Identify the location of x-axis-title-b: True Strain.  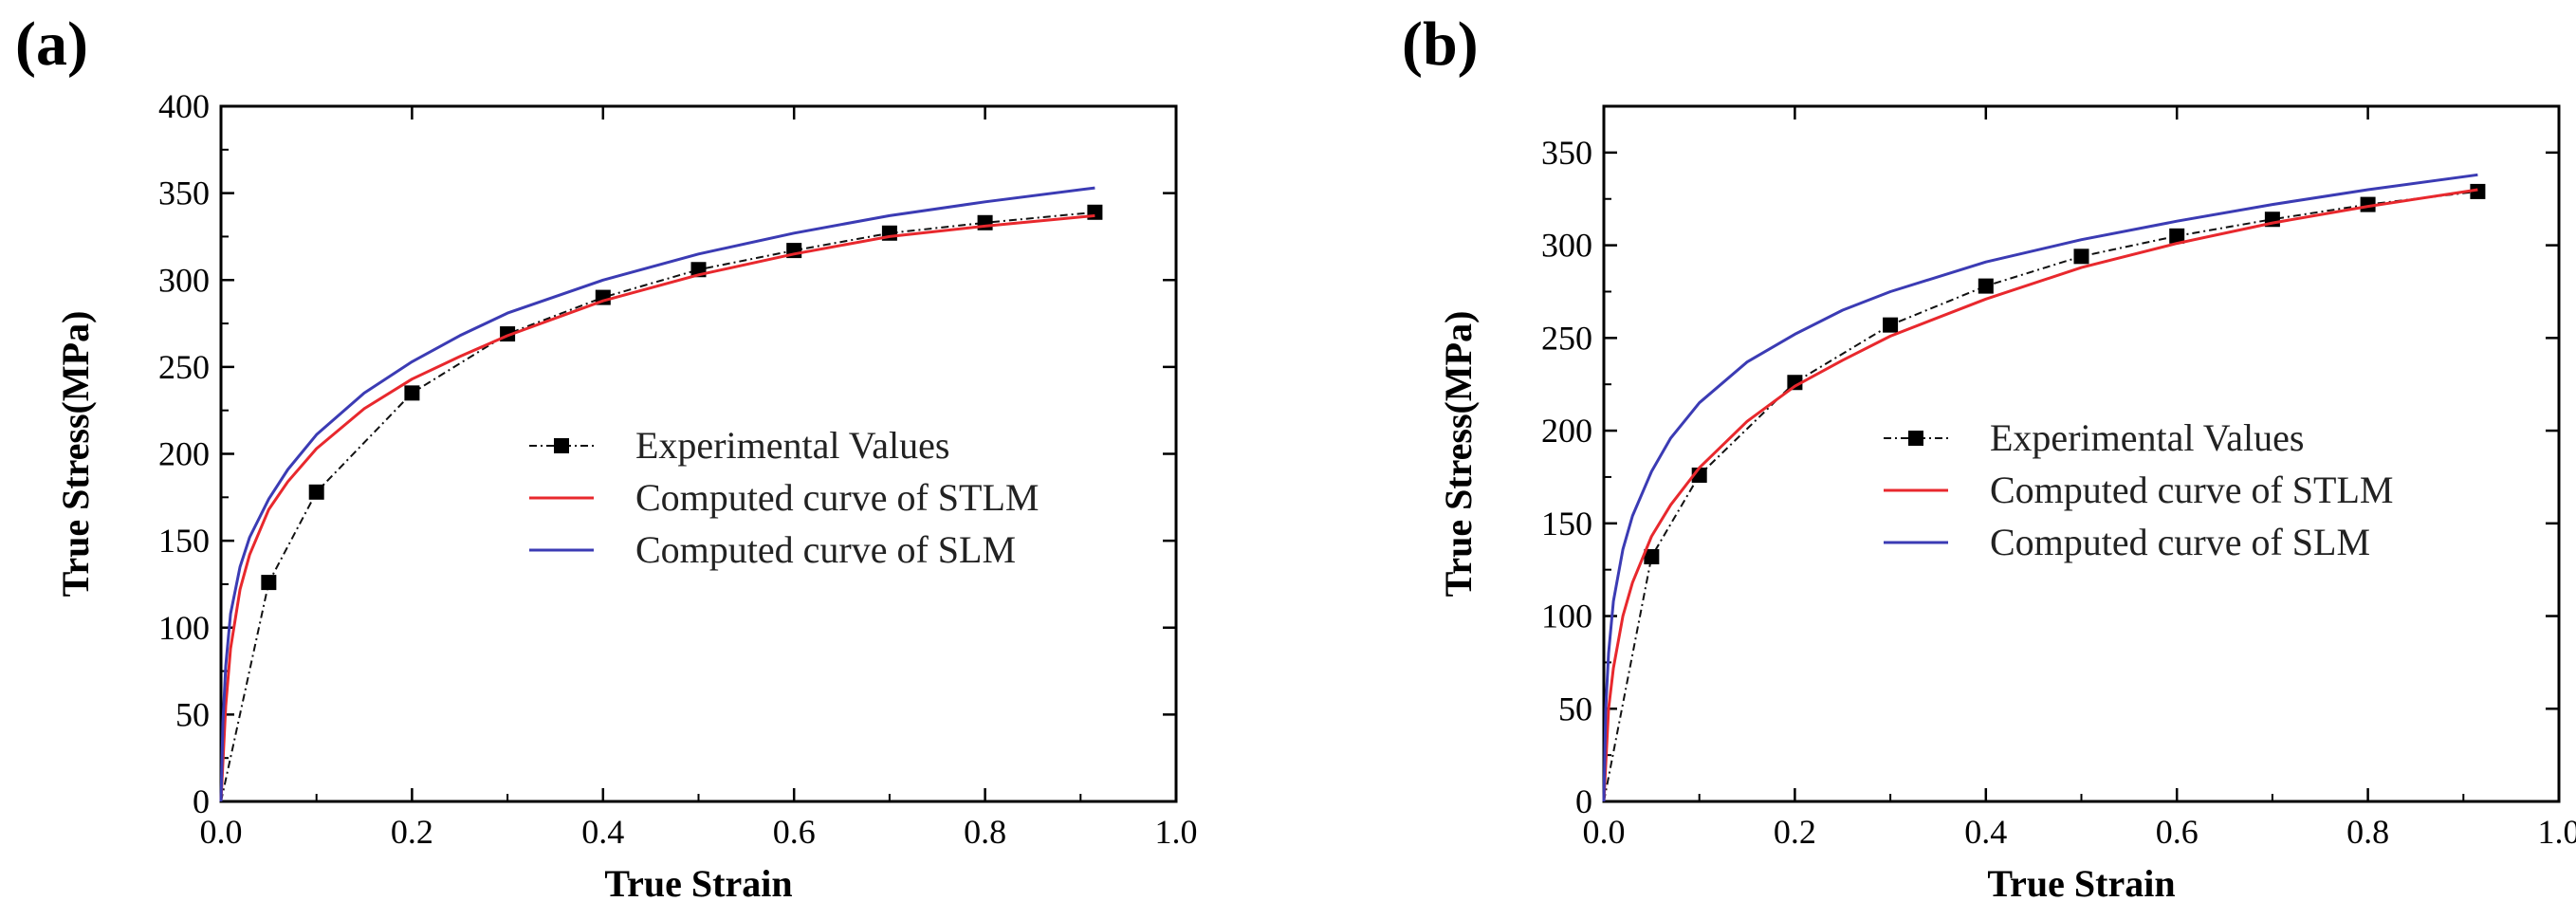
(2081, 883).